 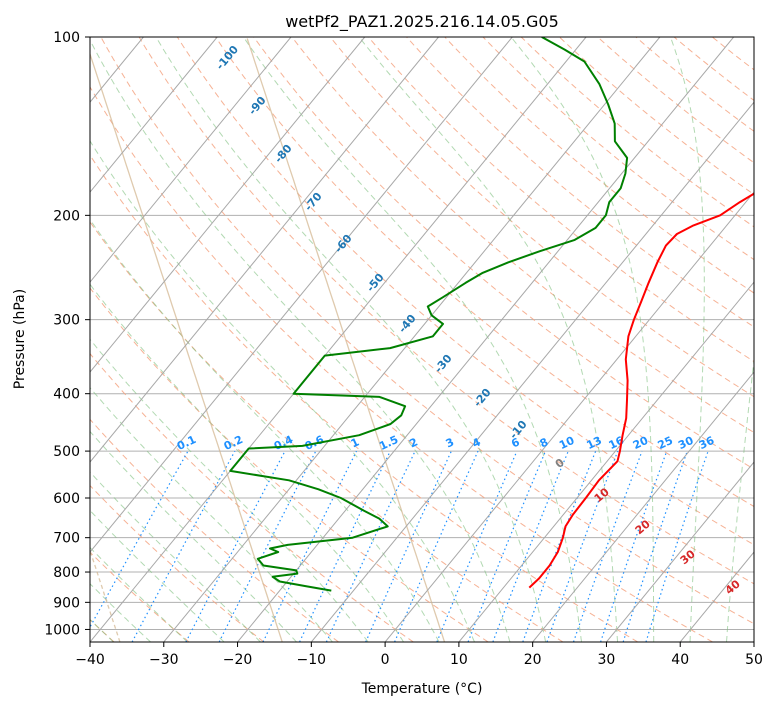 I want to click on x-tick-label: −40, so click(x=90, y=660).